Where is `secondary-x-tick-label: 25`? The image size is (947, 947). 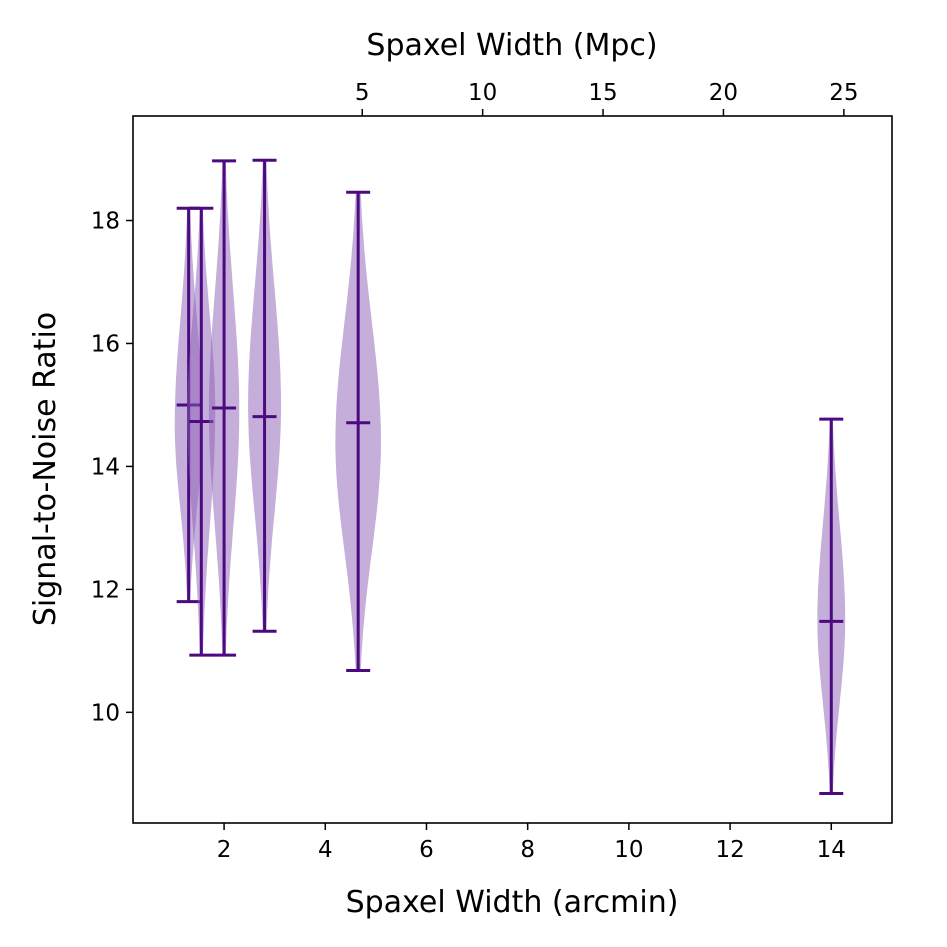
secondary-x-tick-label: 25 is located at coordinates (843, 93).